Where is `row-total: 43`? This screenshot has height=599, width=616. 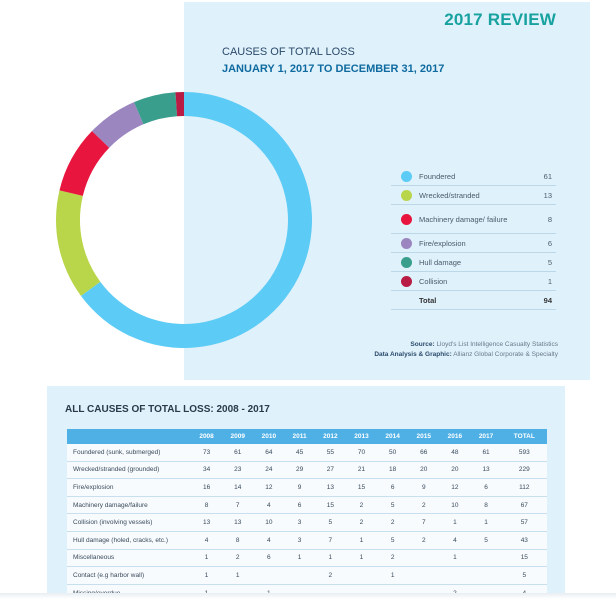
row-total: 43 is located at coordinates (524, 540).